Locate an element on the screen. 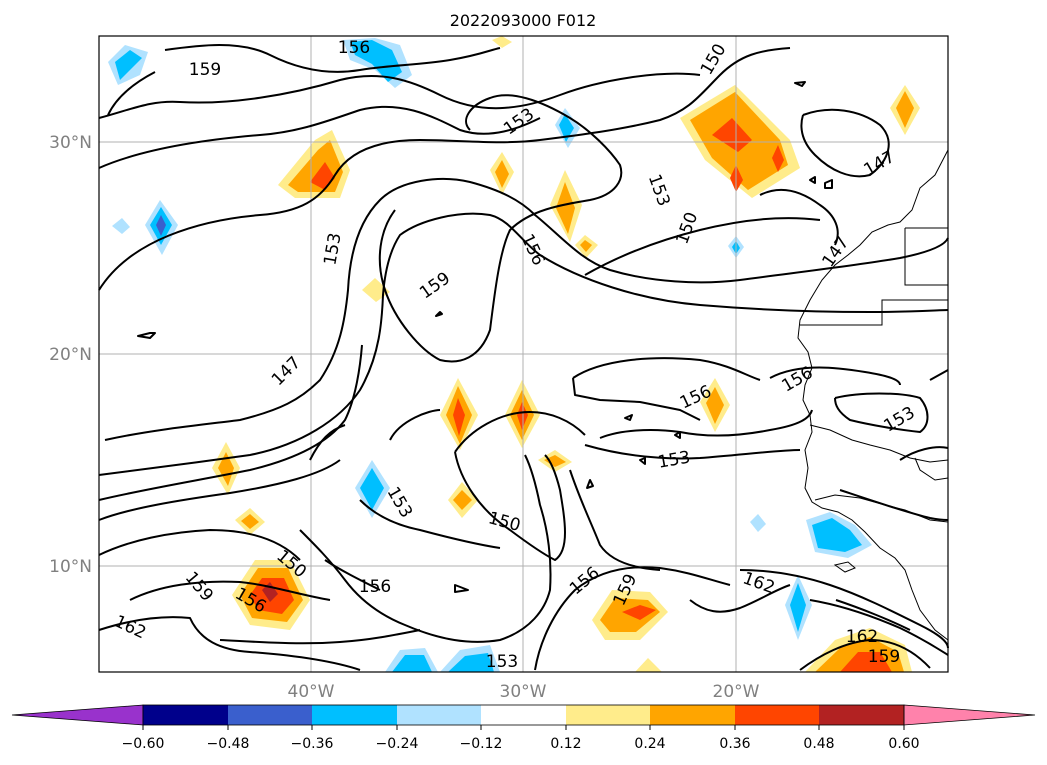 Image resolution: width=1047 pixels, height=765 pixels. colorbar-extend-low is located at coordinates (77, 715).